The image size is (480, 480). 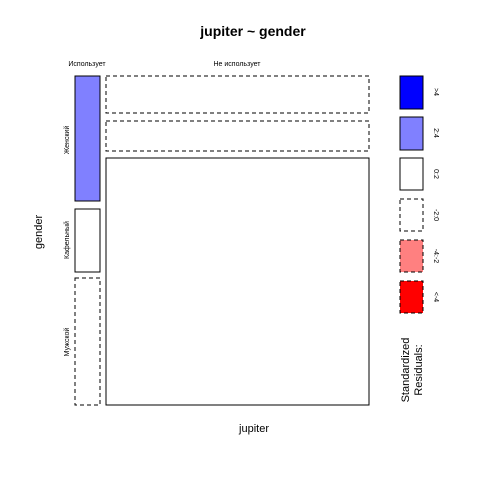 I want to click on legend-label-0-2: 0:2, so click(x=435, y=174).